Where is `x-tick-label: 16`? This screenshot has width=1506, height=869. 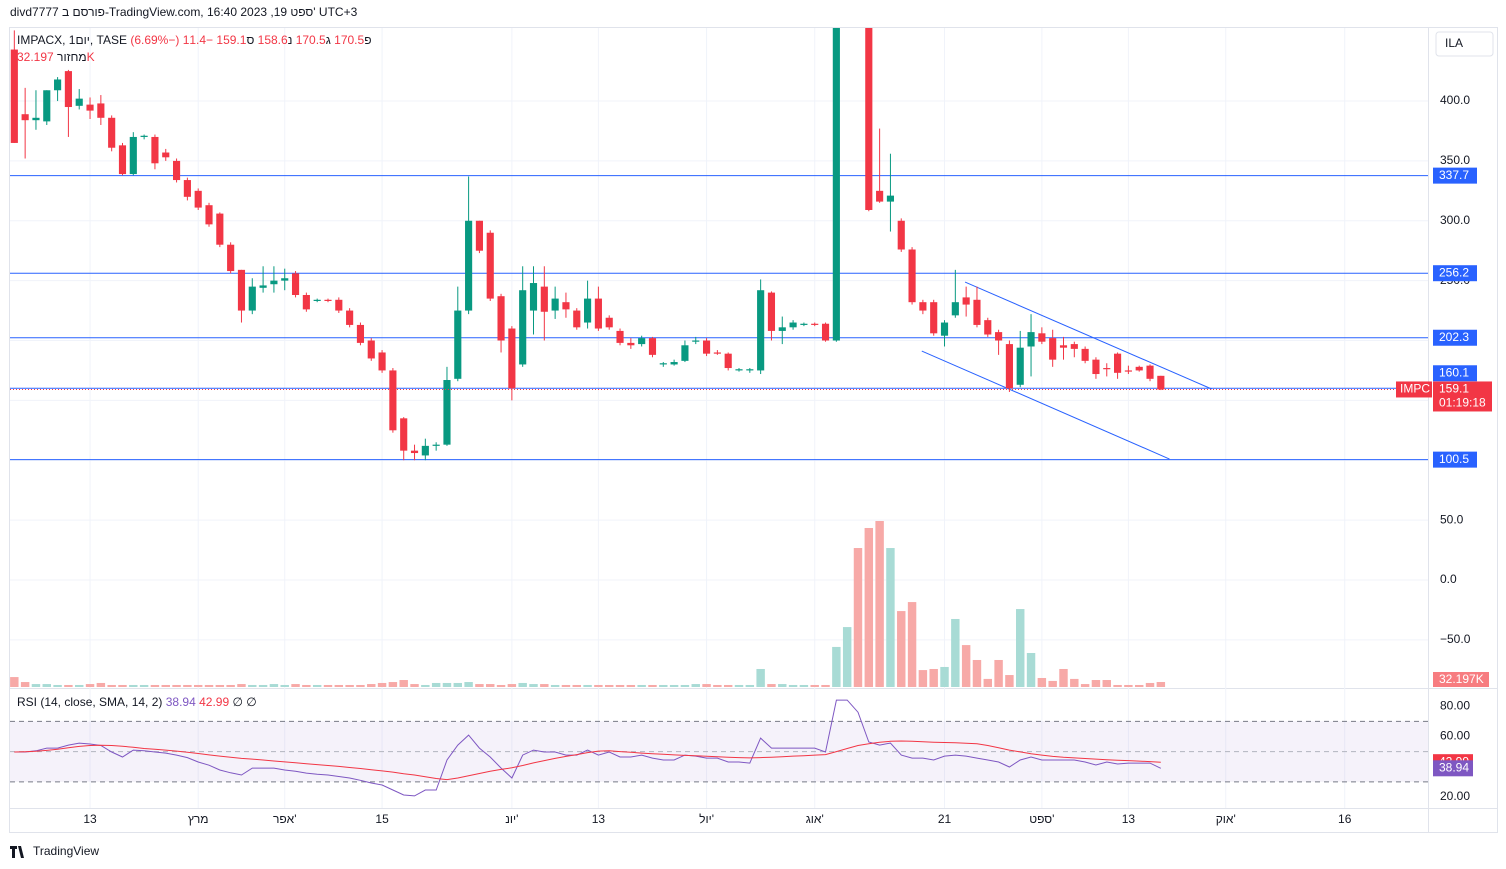 x-tick-label: 16 is located at coordinates (1345, 819).